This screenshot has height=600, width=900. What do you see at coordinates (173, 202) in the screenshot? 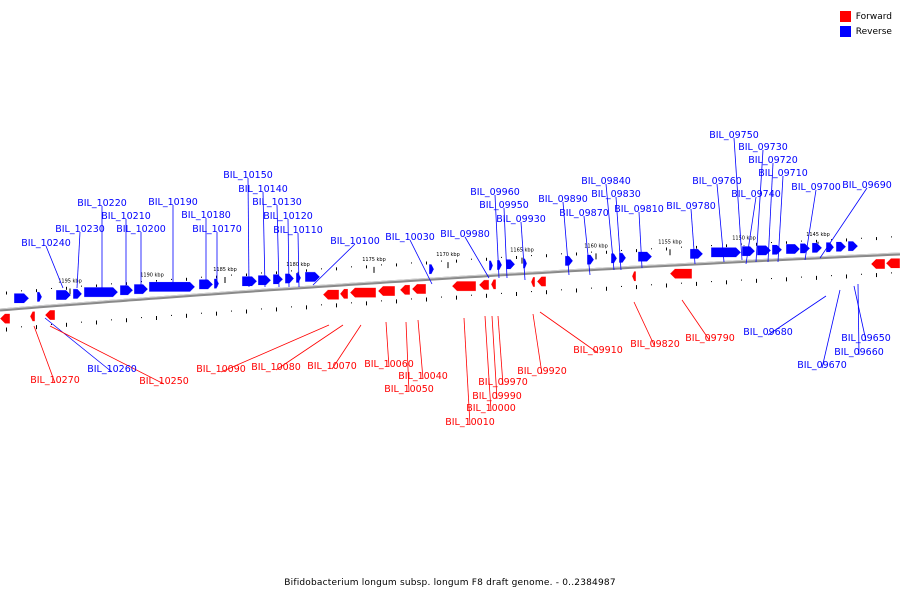
I see `reverse-gene-label: BIL_10190` at bounding box center [173, 202].